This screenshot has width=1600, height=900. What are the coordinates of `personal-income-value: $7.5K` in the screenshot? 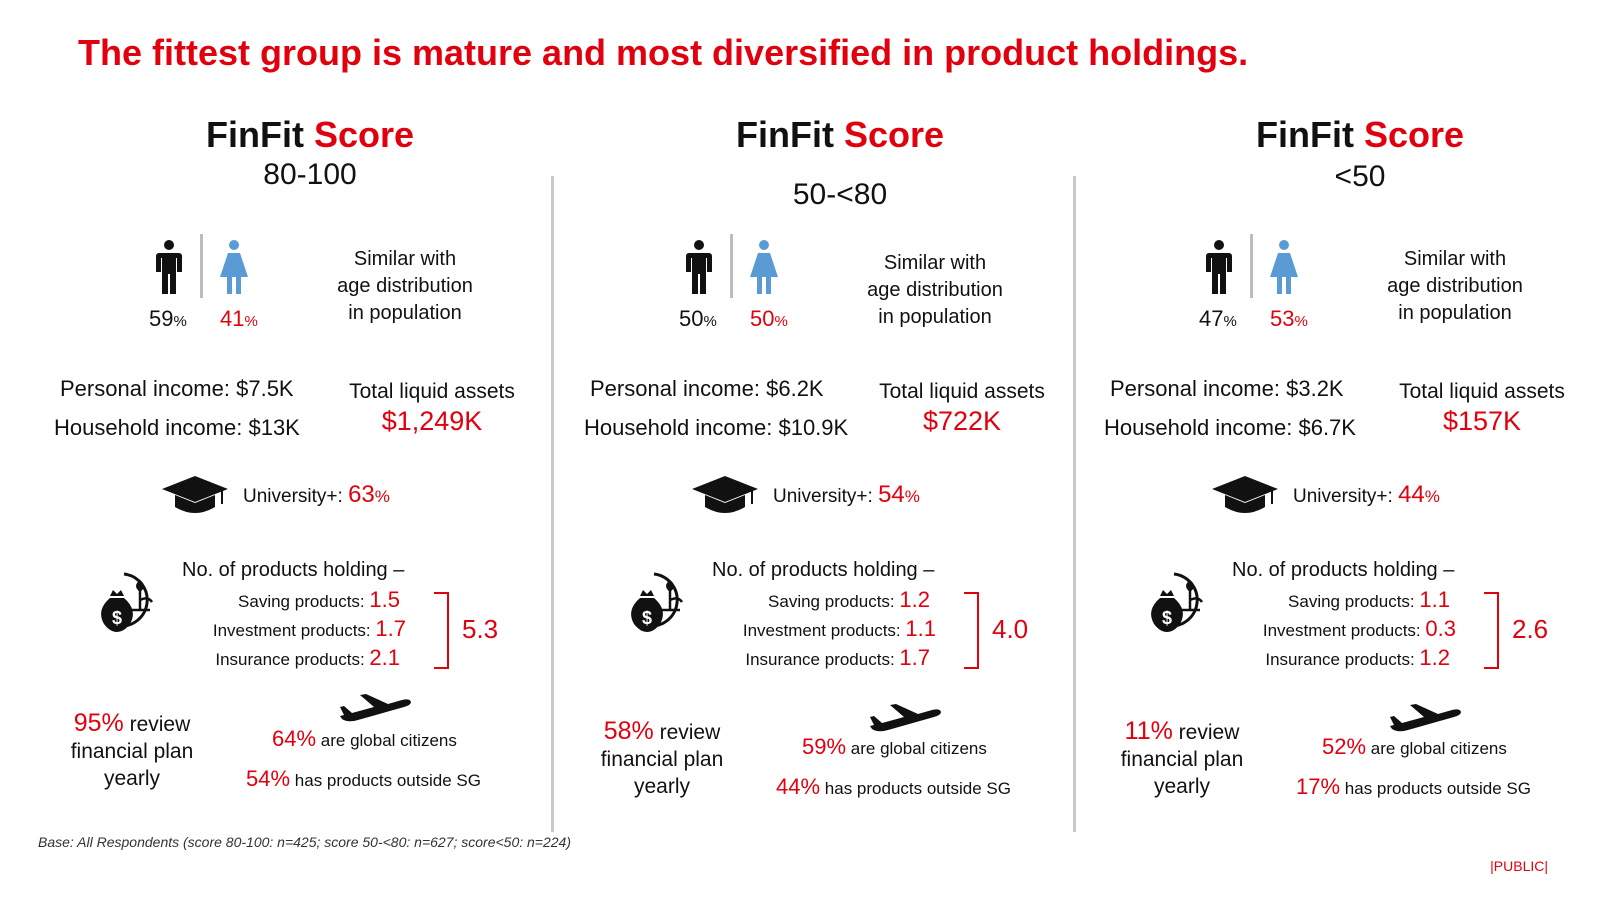 It's located at (265, 388).